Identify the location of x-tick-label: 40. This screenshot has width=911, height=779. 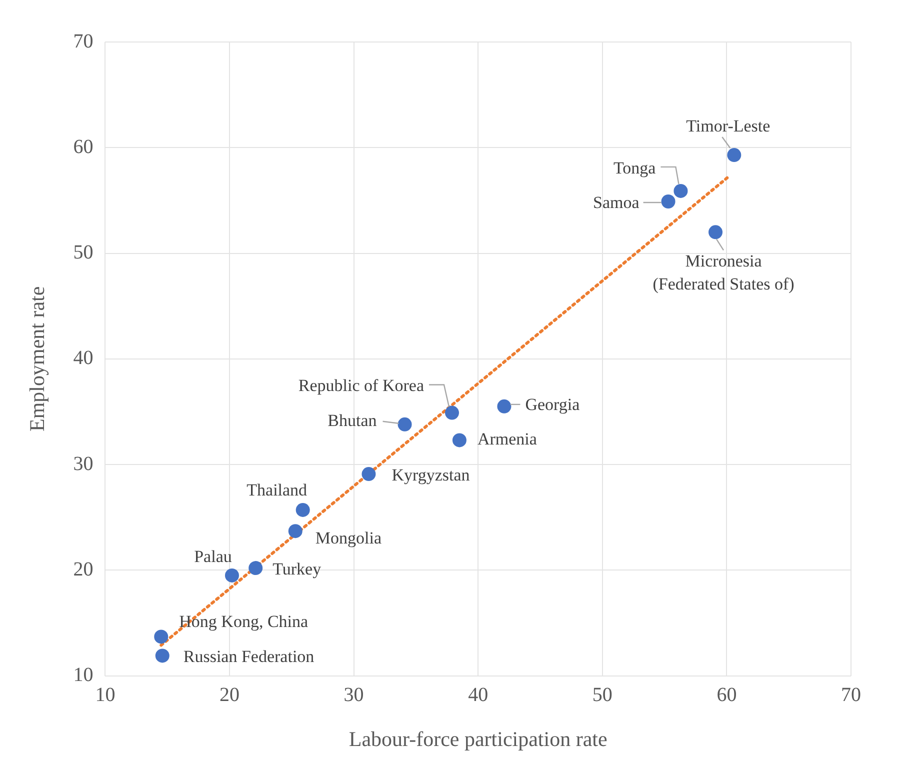
(478, 695).